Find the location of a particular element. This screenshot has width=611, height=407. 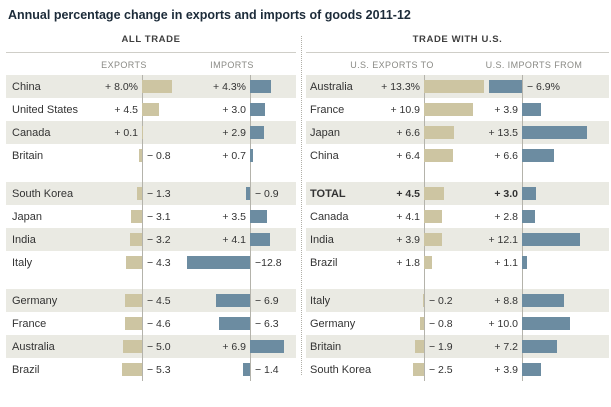

exports-value: + 3.9 is located at coordinates (408, 239).